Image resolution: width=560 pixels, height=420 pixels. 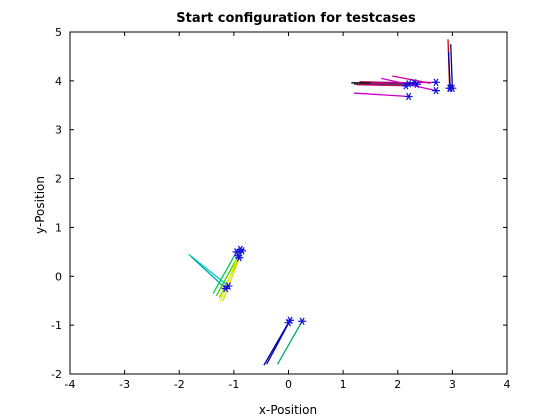 What do you see at coordinates (288, 384) in the screenshot?
I see `x-tick-label: 0` at bounding box center [288, 384].